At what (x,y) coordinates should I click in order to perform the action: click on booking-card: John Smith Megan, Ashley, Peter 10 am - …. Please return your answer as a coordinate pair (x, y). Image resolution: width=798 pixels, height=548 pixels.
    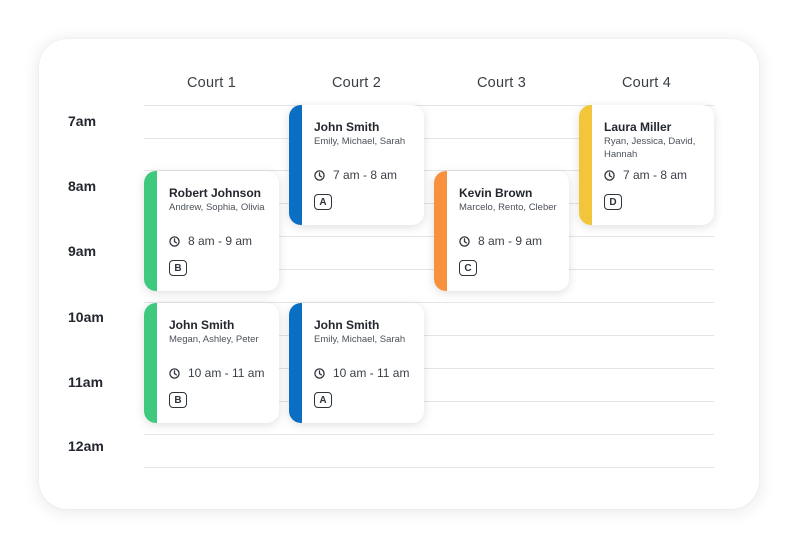
    Looking at the image, I should click on (211, 363).